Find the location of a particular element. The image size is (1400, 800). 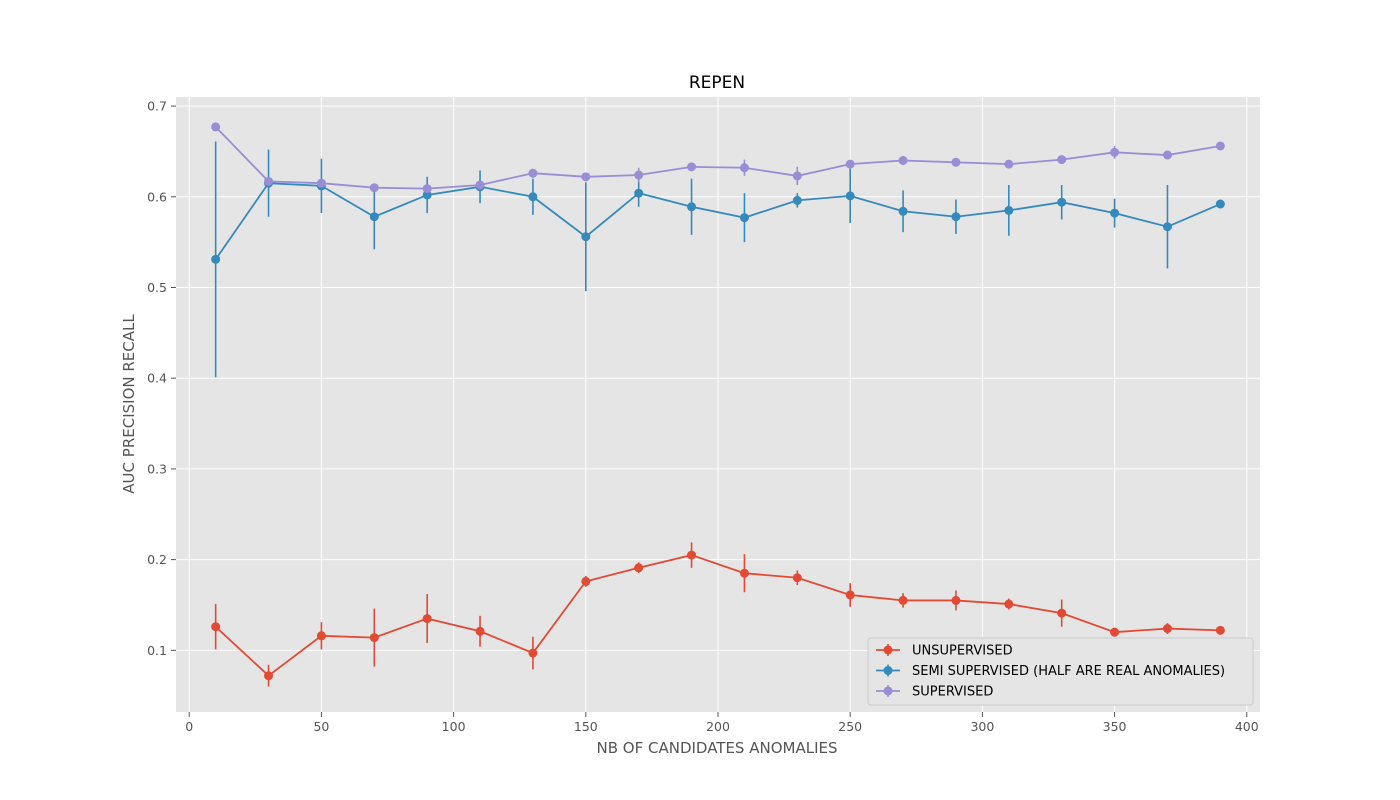

y-axis-ticks: 0.1 0.2 0.3 0.4 0.5 0.6 0.7 is located at coordinates (161, 378).